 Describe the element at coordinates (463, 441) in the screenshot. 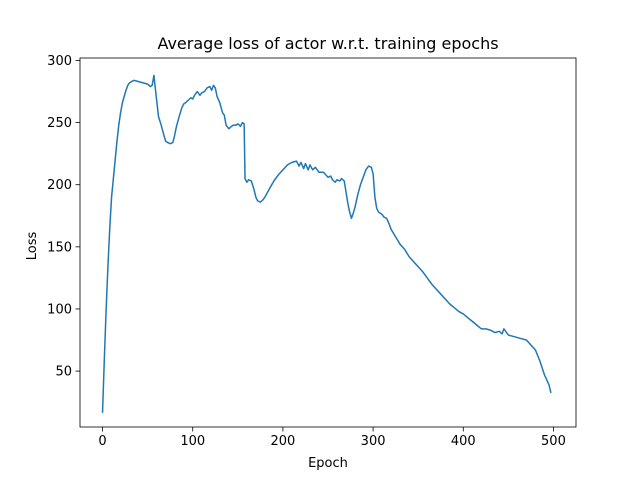

I see `x-tick-label: 400` at that location.